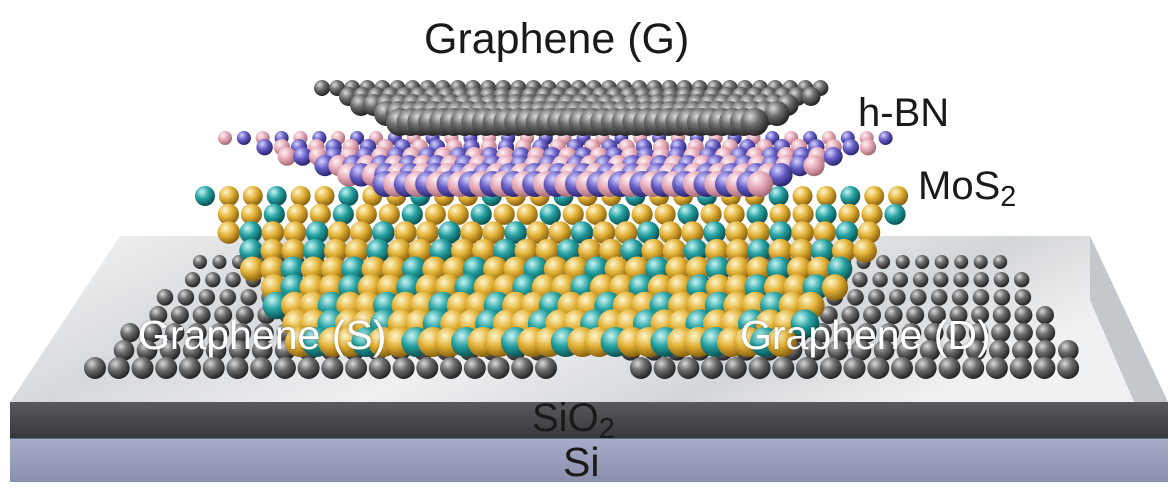 The image size is (1176, 496). What do you see at coordinates (573, 421) in the screenshot?
I see `sio2-label: SiO2` at bounding box center [573, 421].